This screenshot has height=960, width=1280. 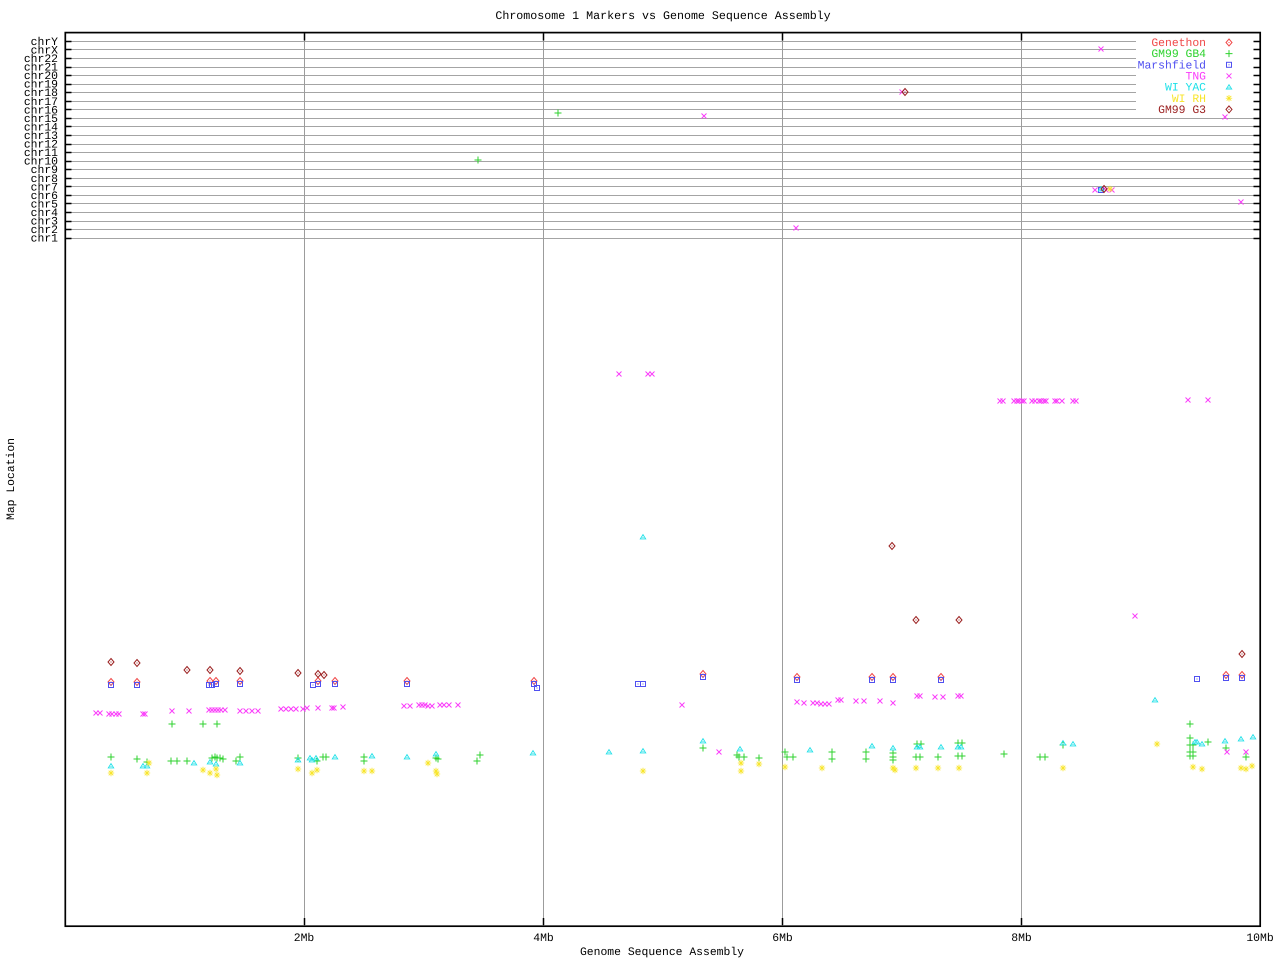 I want to click on svg-text: GM99 G3, so click(x=1182, y=111).